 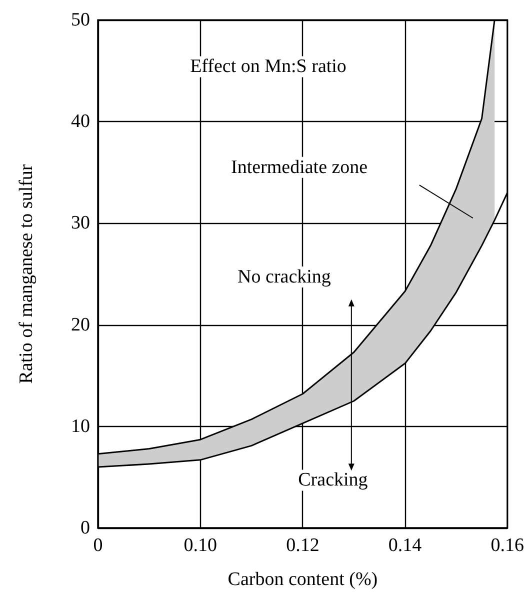 What do you see at coordinates (80, 426) in the screenshot?
I see `y-tick-label: 10` at bounding box center [80, 426].